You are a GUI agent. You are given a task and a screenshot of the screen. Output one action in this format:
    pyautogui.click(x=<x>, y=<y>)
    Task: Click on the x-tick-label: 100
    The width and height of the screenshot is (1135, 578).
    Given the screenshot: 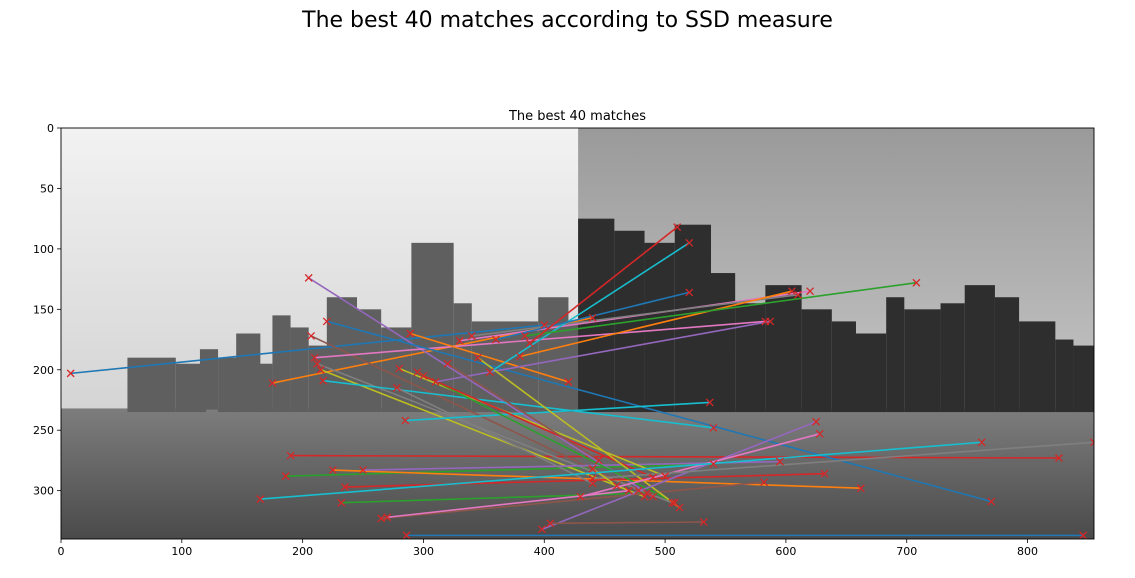 What is the action you would take?
    pyautogui.click(x=181, y=551)
    